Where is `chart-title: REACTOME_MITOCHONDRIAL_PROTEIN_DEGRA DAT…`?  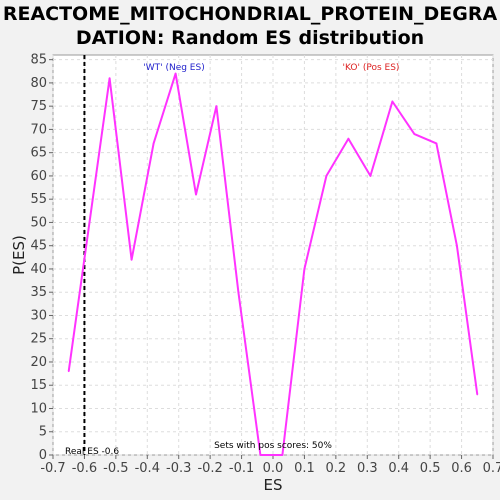 chart-title: REACTOME_MITOCHONDRIAL_PROTEIN_DEGRA DAT… is located at coordinates (250, 26).